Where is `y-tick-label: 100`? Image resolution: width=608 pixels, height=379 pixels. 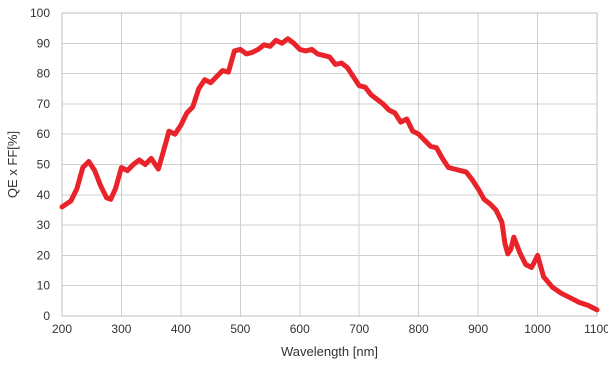
y-tick-label: 100 is located at coordinates (40, 13).